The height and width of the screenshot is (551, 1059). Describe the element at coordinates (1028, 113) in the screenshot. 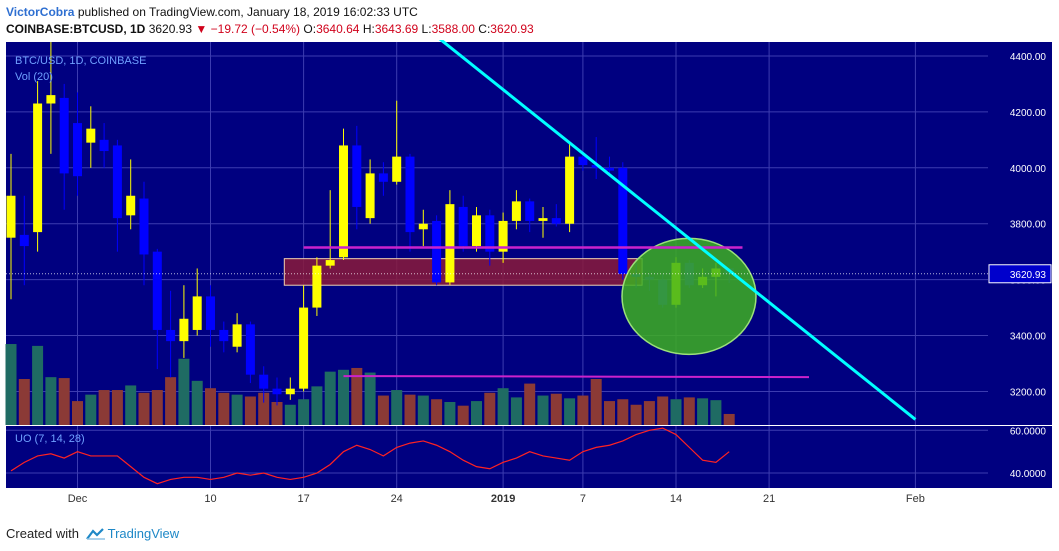

I see `y-tick-label: 4200.00` at that location.